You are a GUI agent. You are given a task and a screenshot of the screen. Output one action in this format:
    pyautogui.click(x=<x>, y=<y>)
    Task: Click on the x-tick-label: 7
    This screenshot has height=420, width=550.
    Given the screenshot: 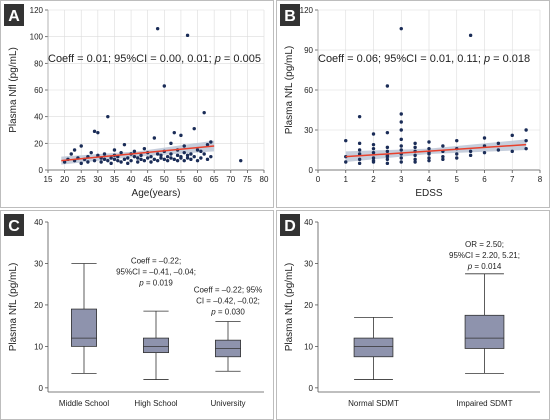 What is the action you would take?
    pyautogui.click(x=512, y=179)
    